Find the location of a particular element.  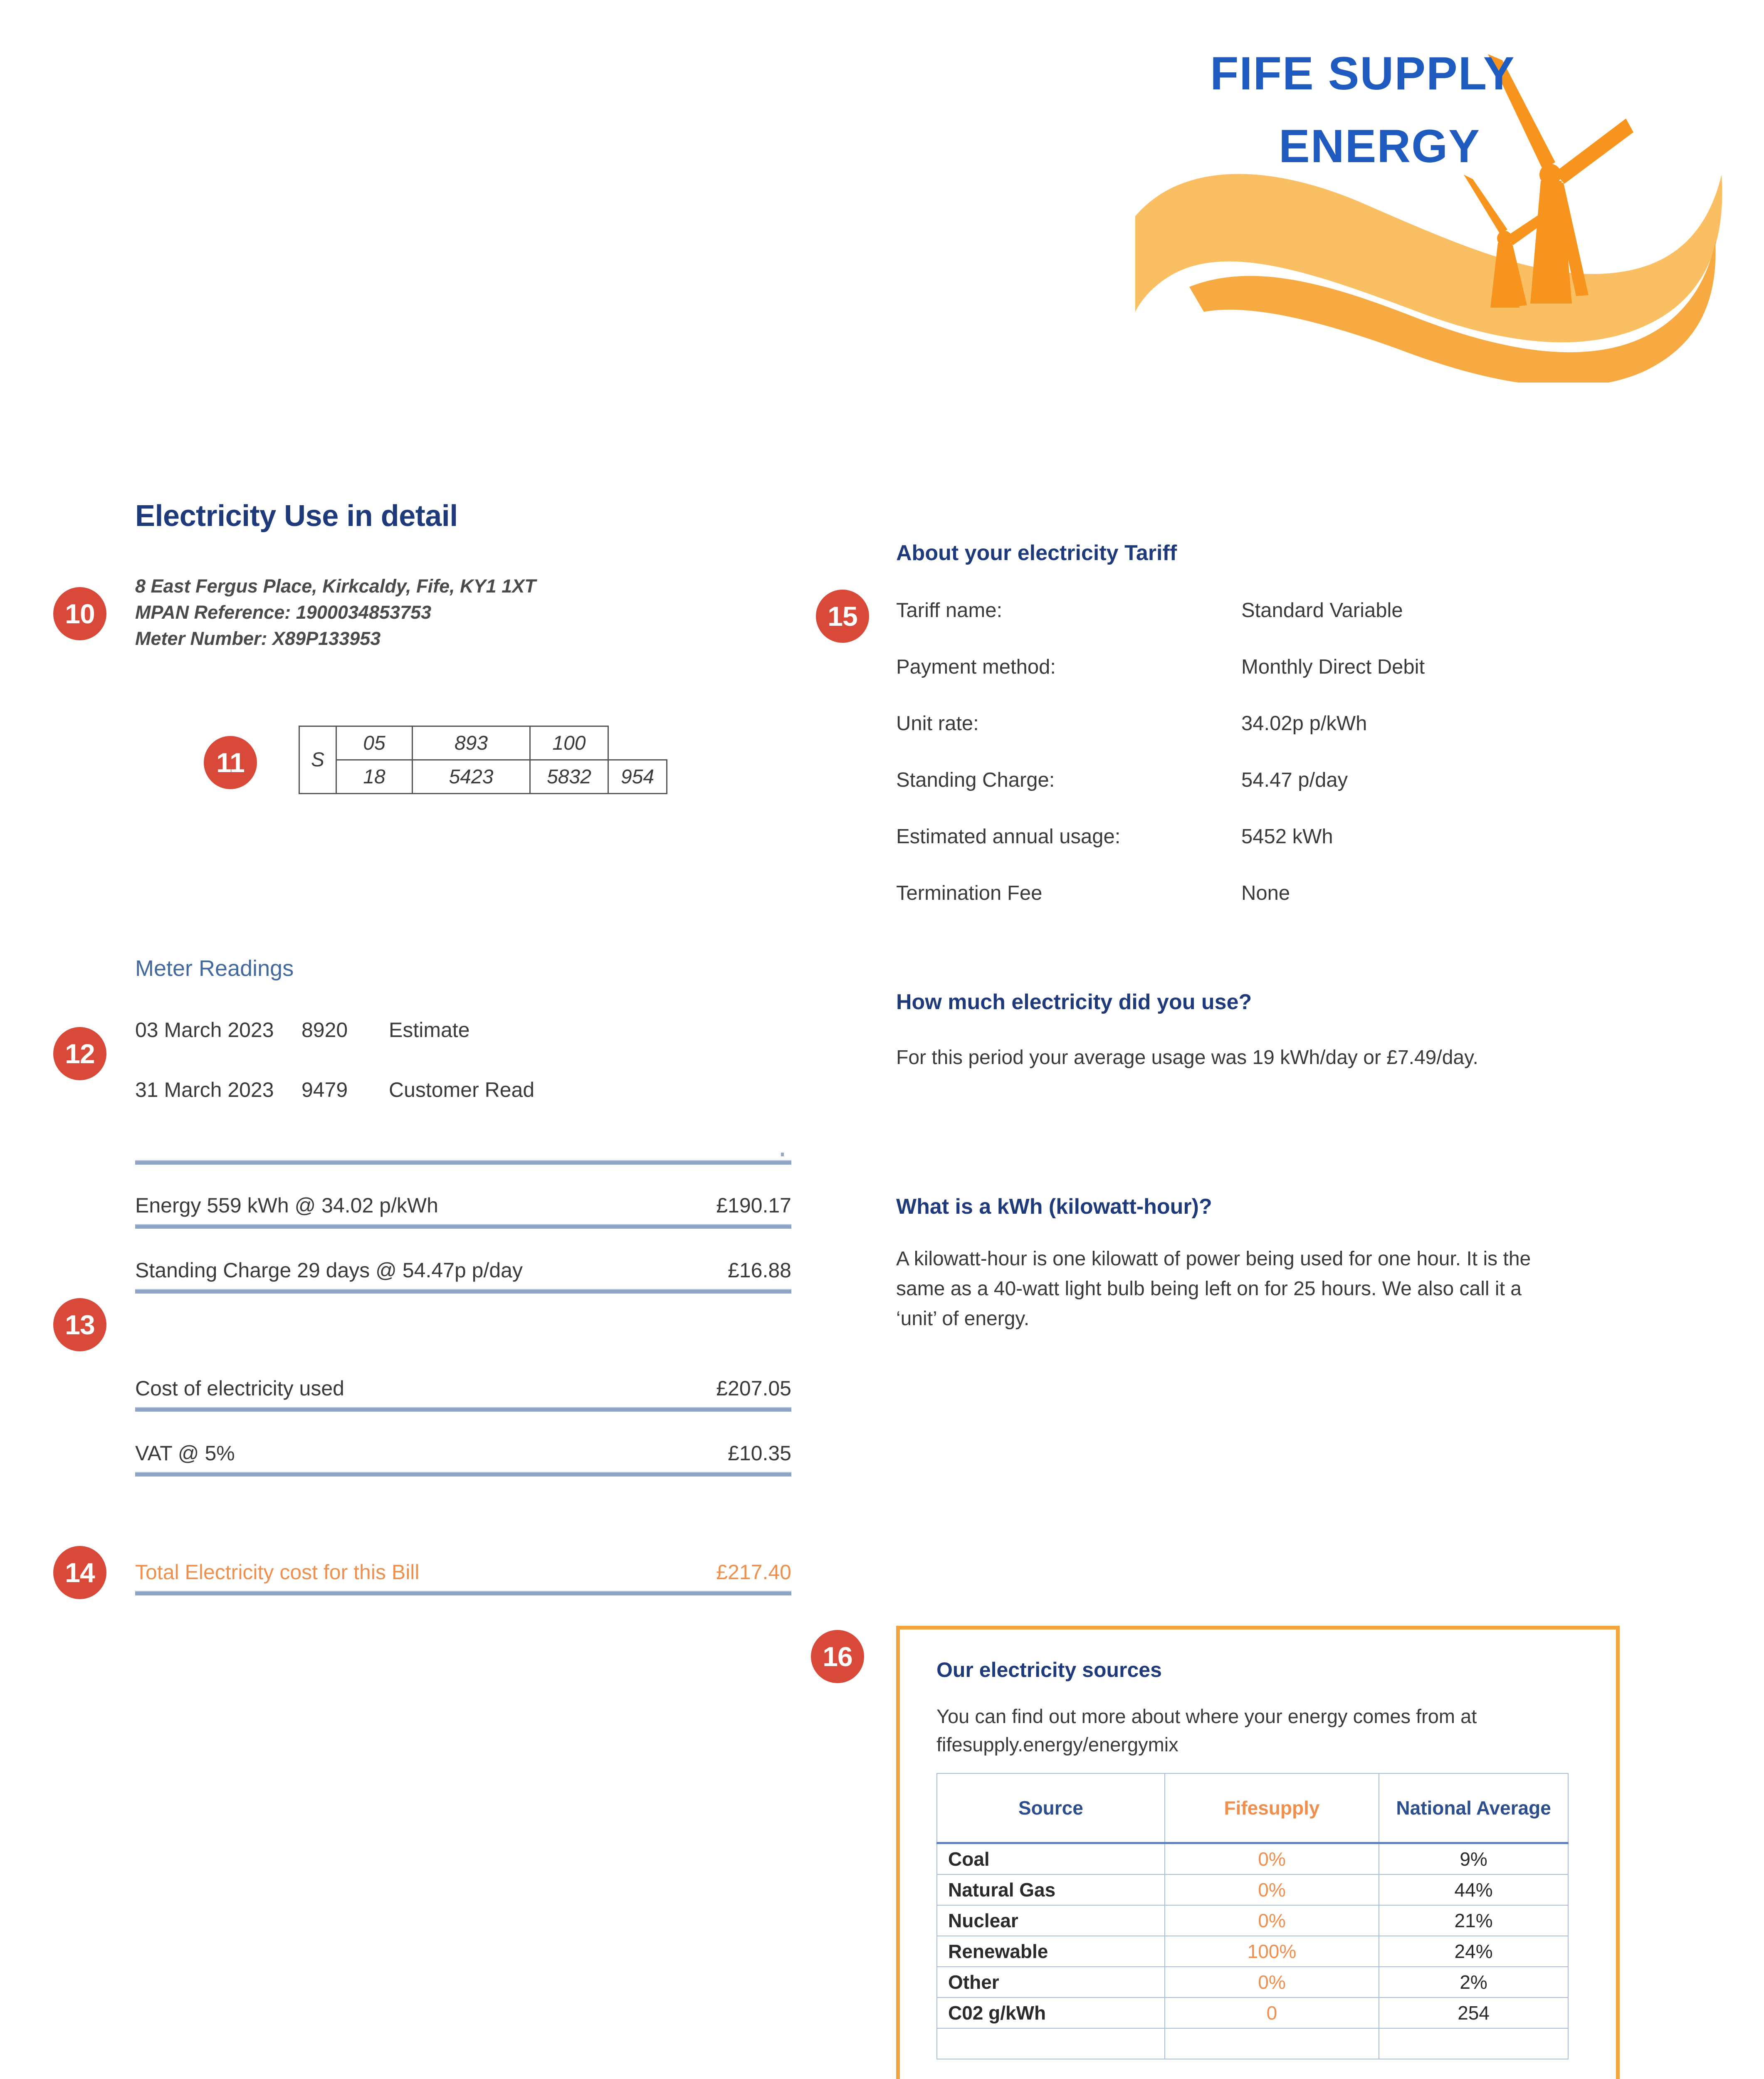

sources-col-source: Source is located at coordinates (1050, 1808).